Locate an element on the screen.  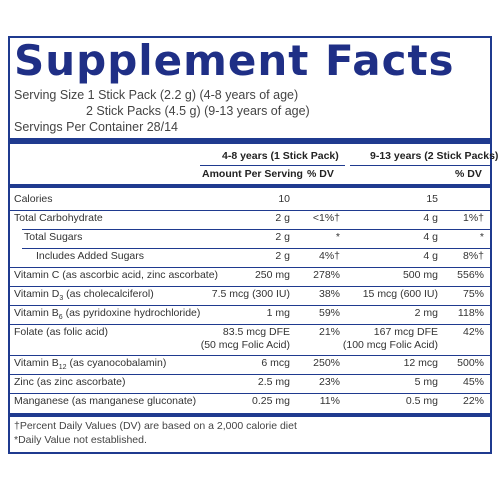
nutrient-name: Includes Added Sugars is located at coordinates (90, 256).